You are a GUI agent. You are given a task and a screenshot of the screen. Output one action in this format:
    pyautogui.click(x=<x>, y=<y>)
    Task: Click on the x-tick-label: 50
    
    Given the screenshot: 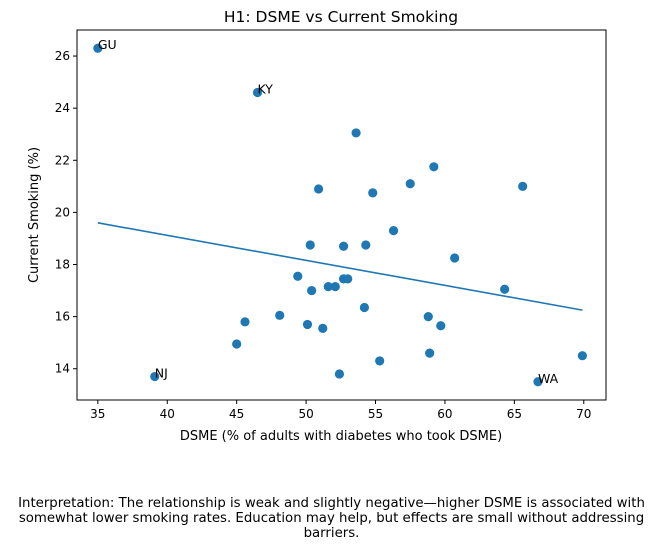 What is the action you would take?
    pyautogui.click(x=305, y=414)
    